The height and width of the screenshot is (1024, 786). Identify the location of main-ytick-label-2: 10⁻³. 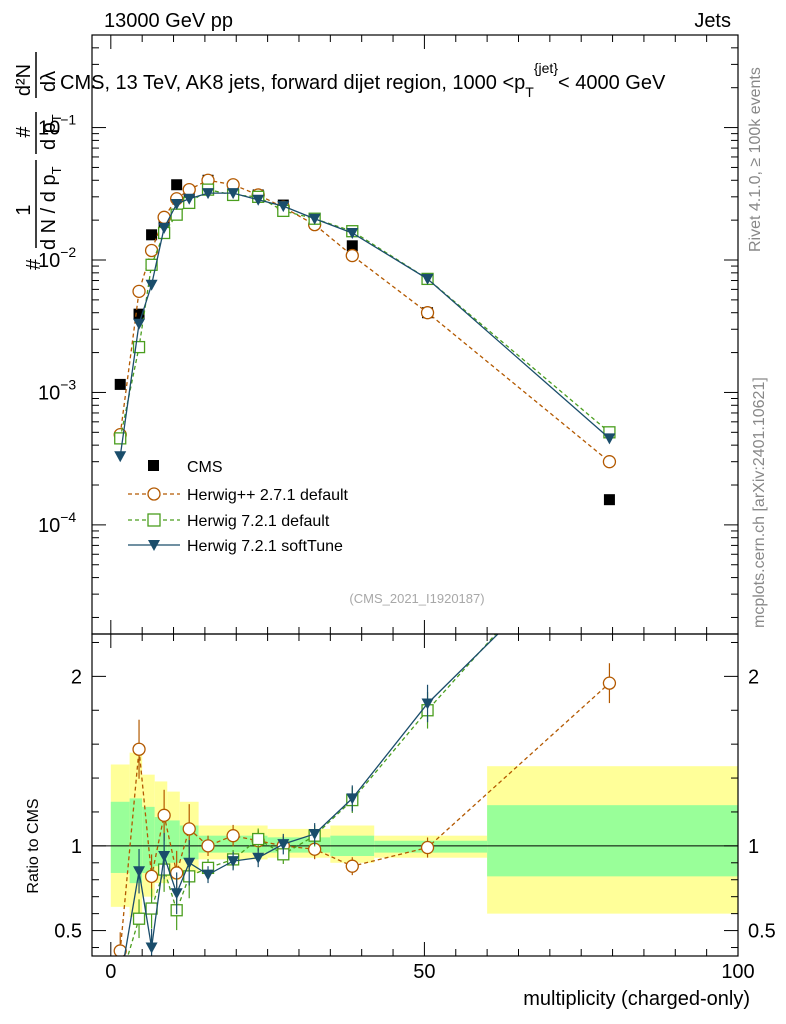
(57, 390).